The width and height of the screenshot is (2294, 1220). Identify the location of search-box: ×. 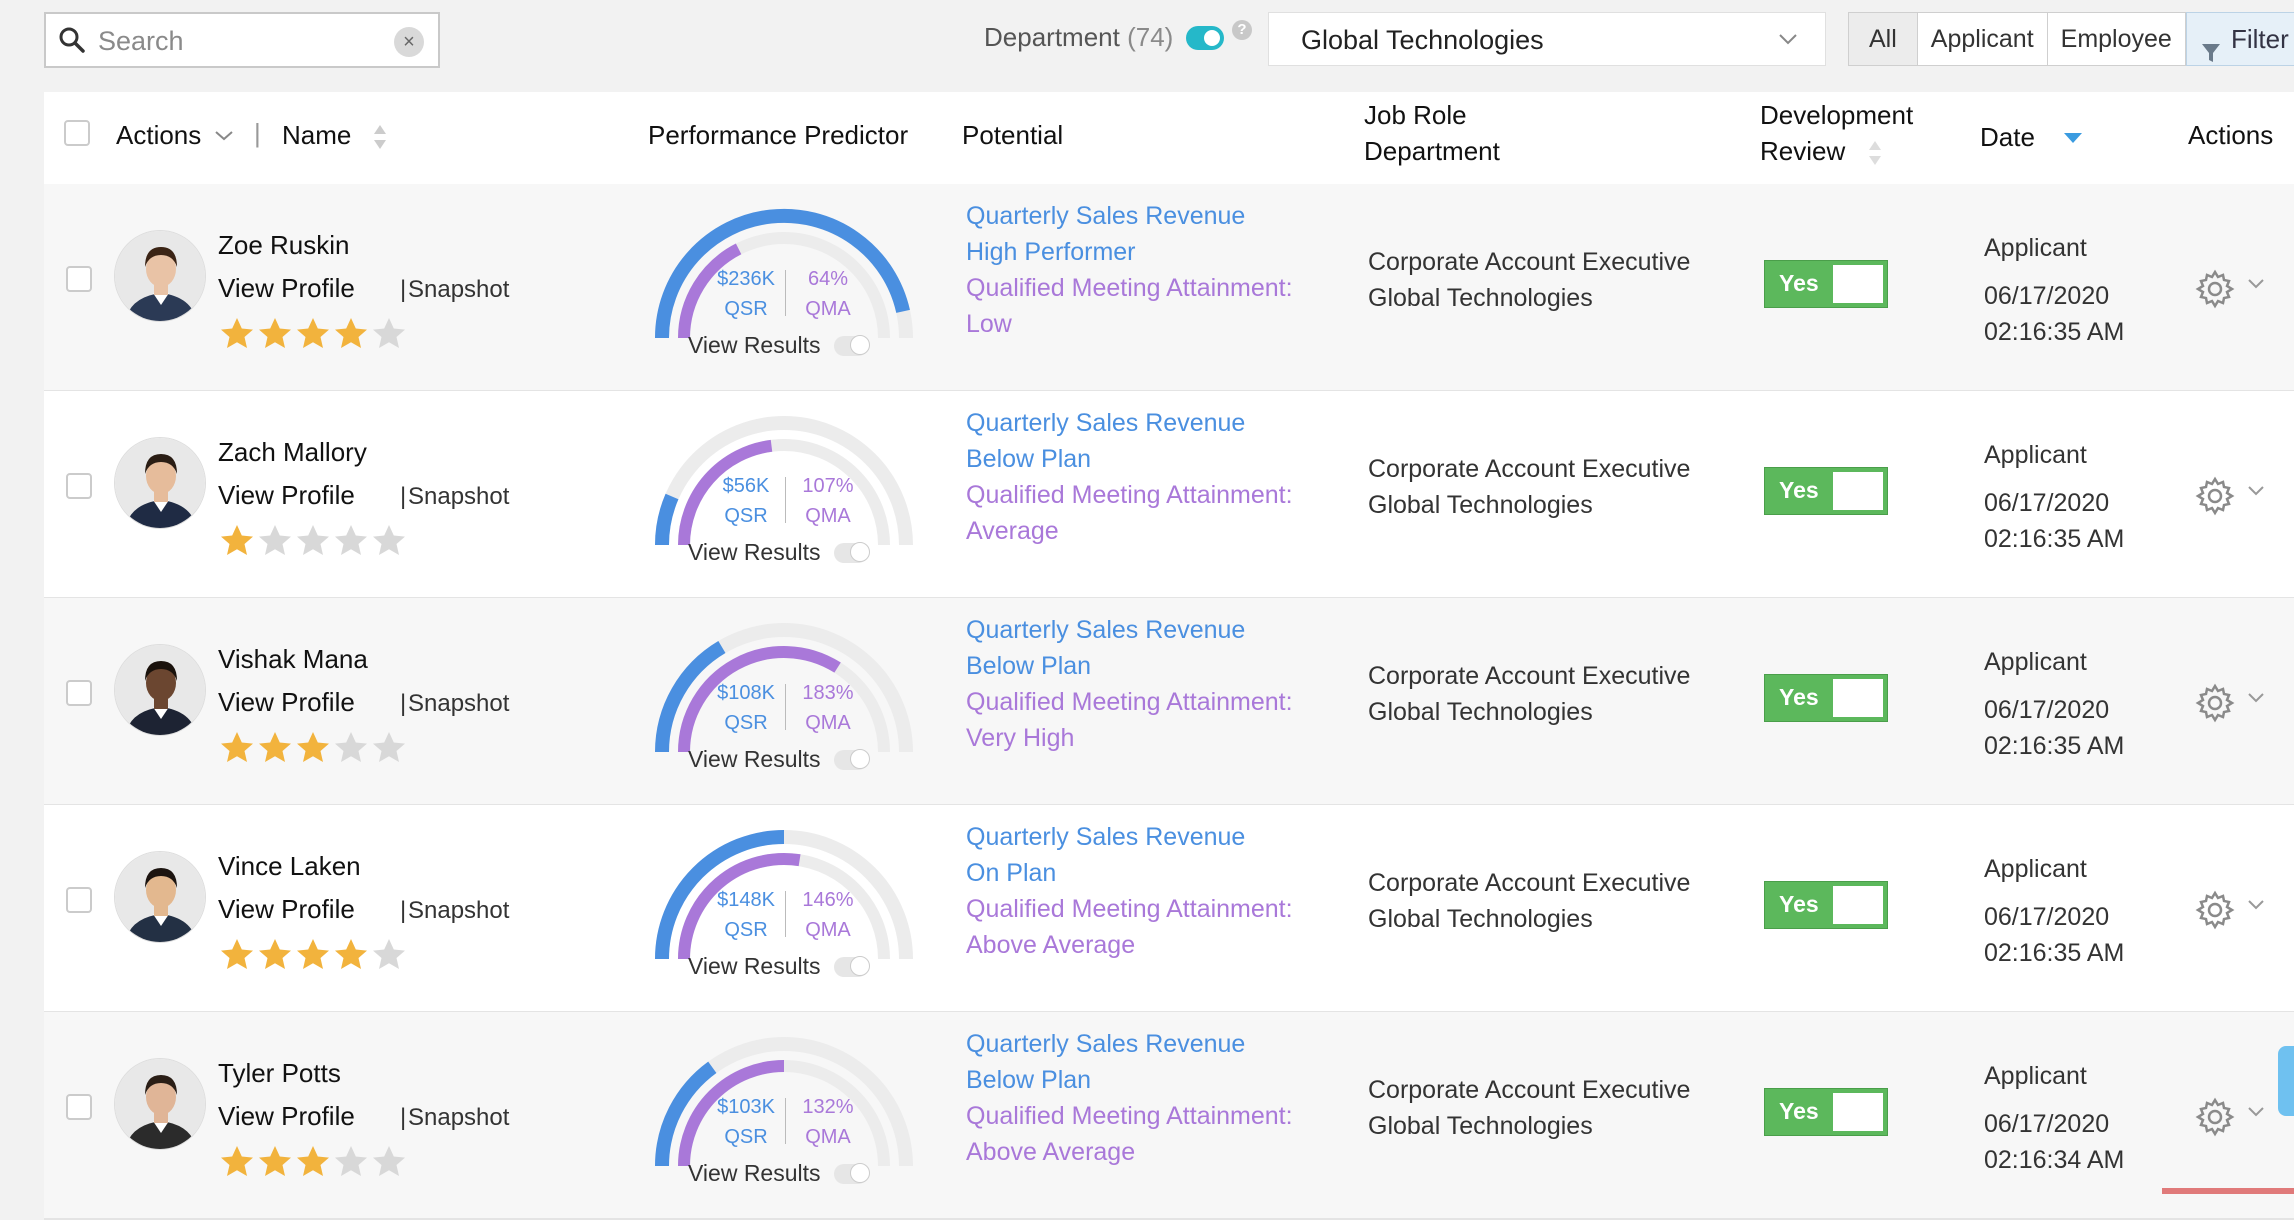
(242, 40).